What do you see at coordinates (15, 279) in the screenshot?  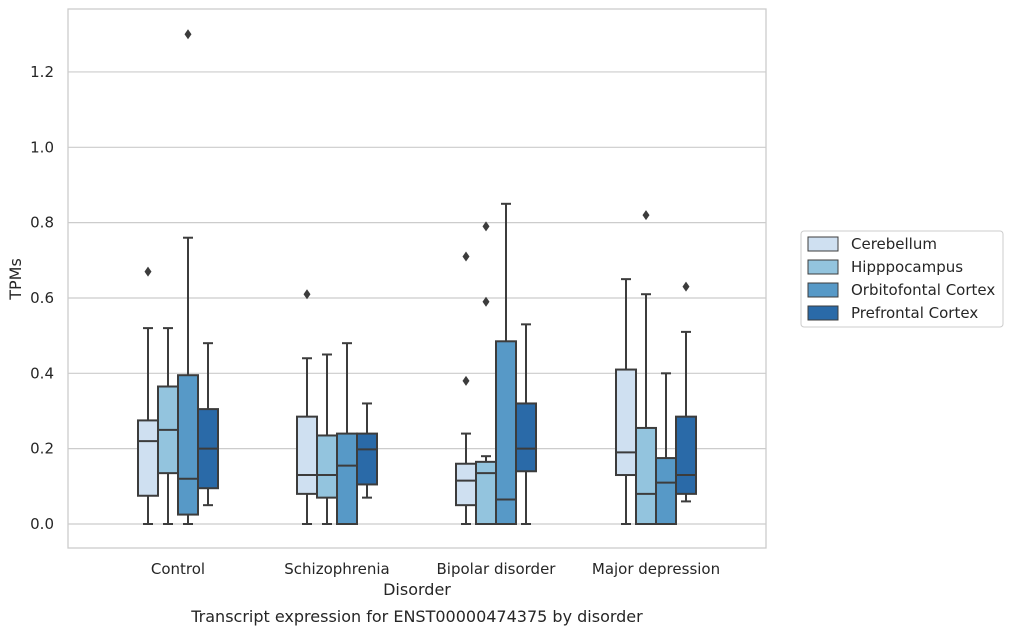 I see `y-axis-title: TPMs` at bounding box center [15, 279].